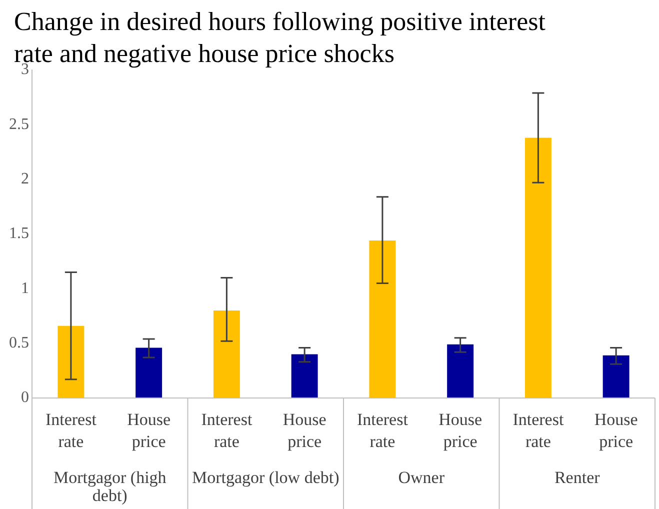 Image resolution: width=659 pixels, height=509 pixels. Describe the element at coordinates (226, 430) in the screenshot. I see `series-label: Interest rate` at that location.